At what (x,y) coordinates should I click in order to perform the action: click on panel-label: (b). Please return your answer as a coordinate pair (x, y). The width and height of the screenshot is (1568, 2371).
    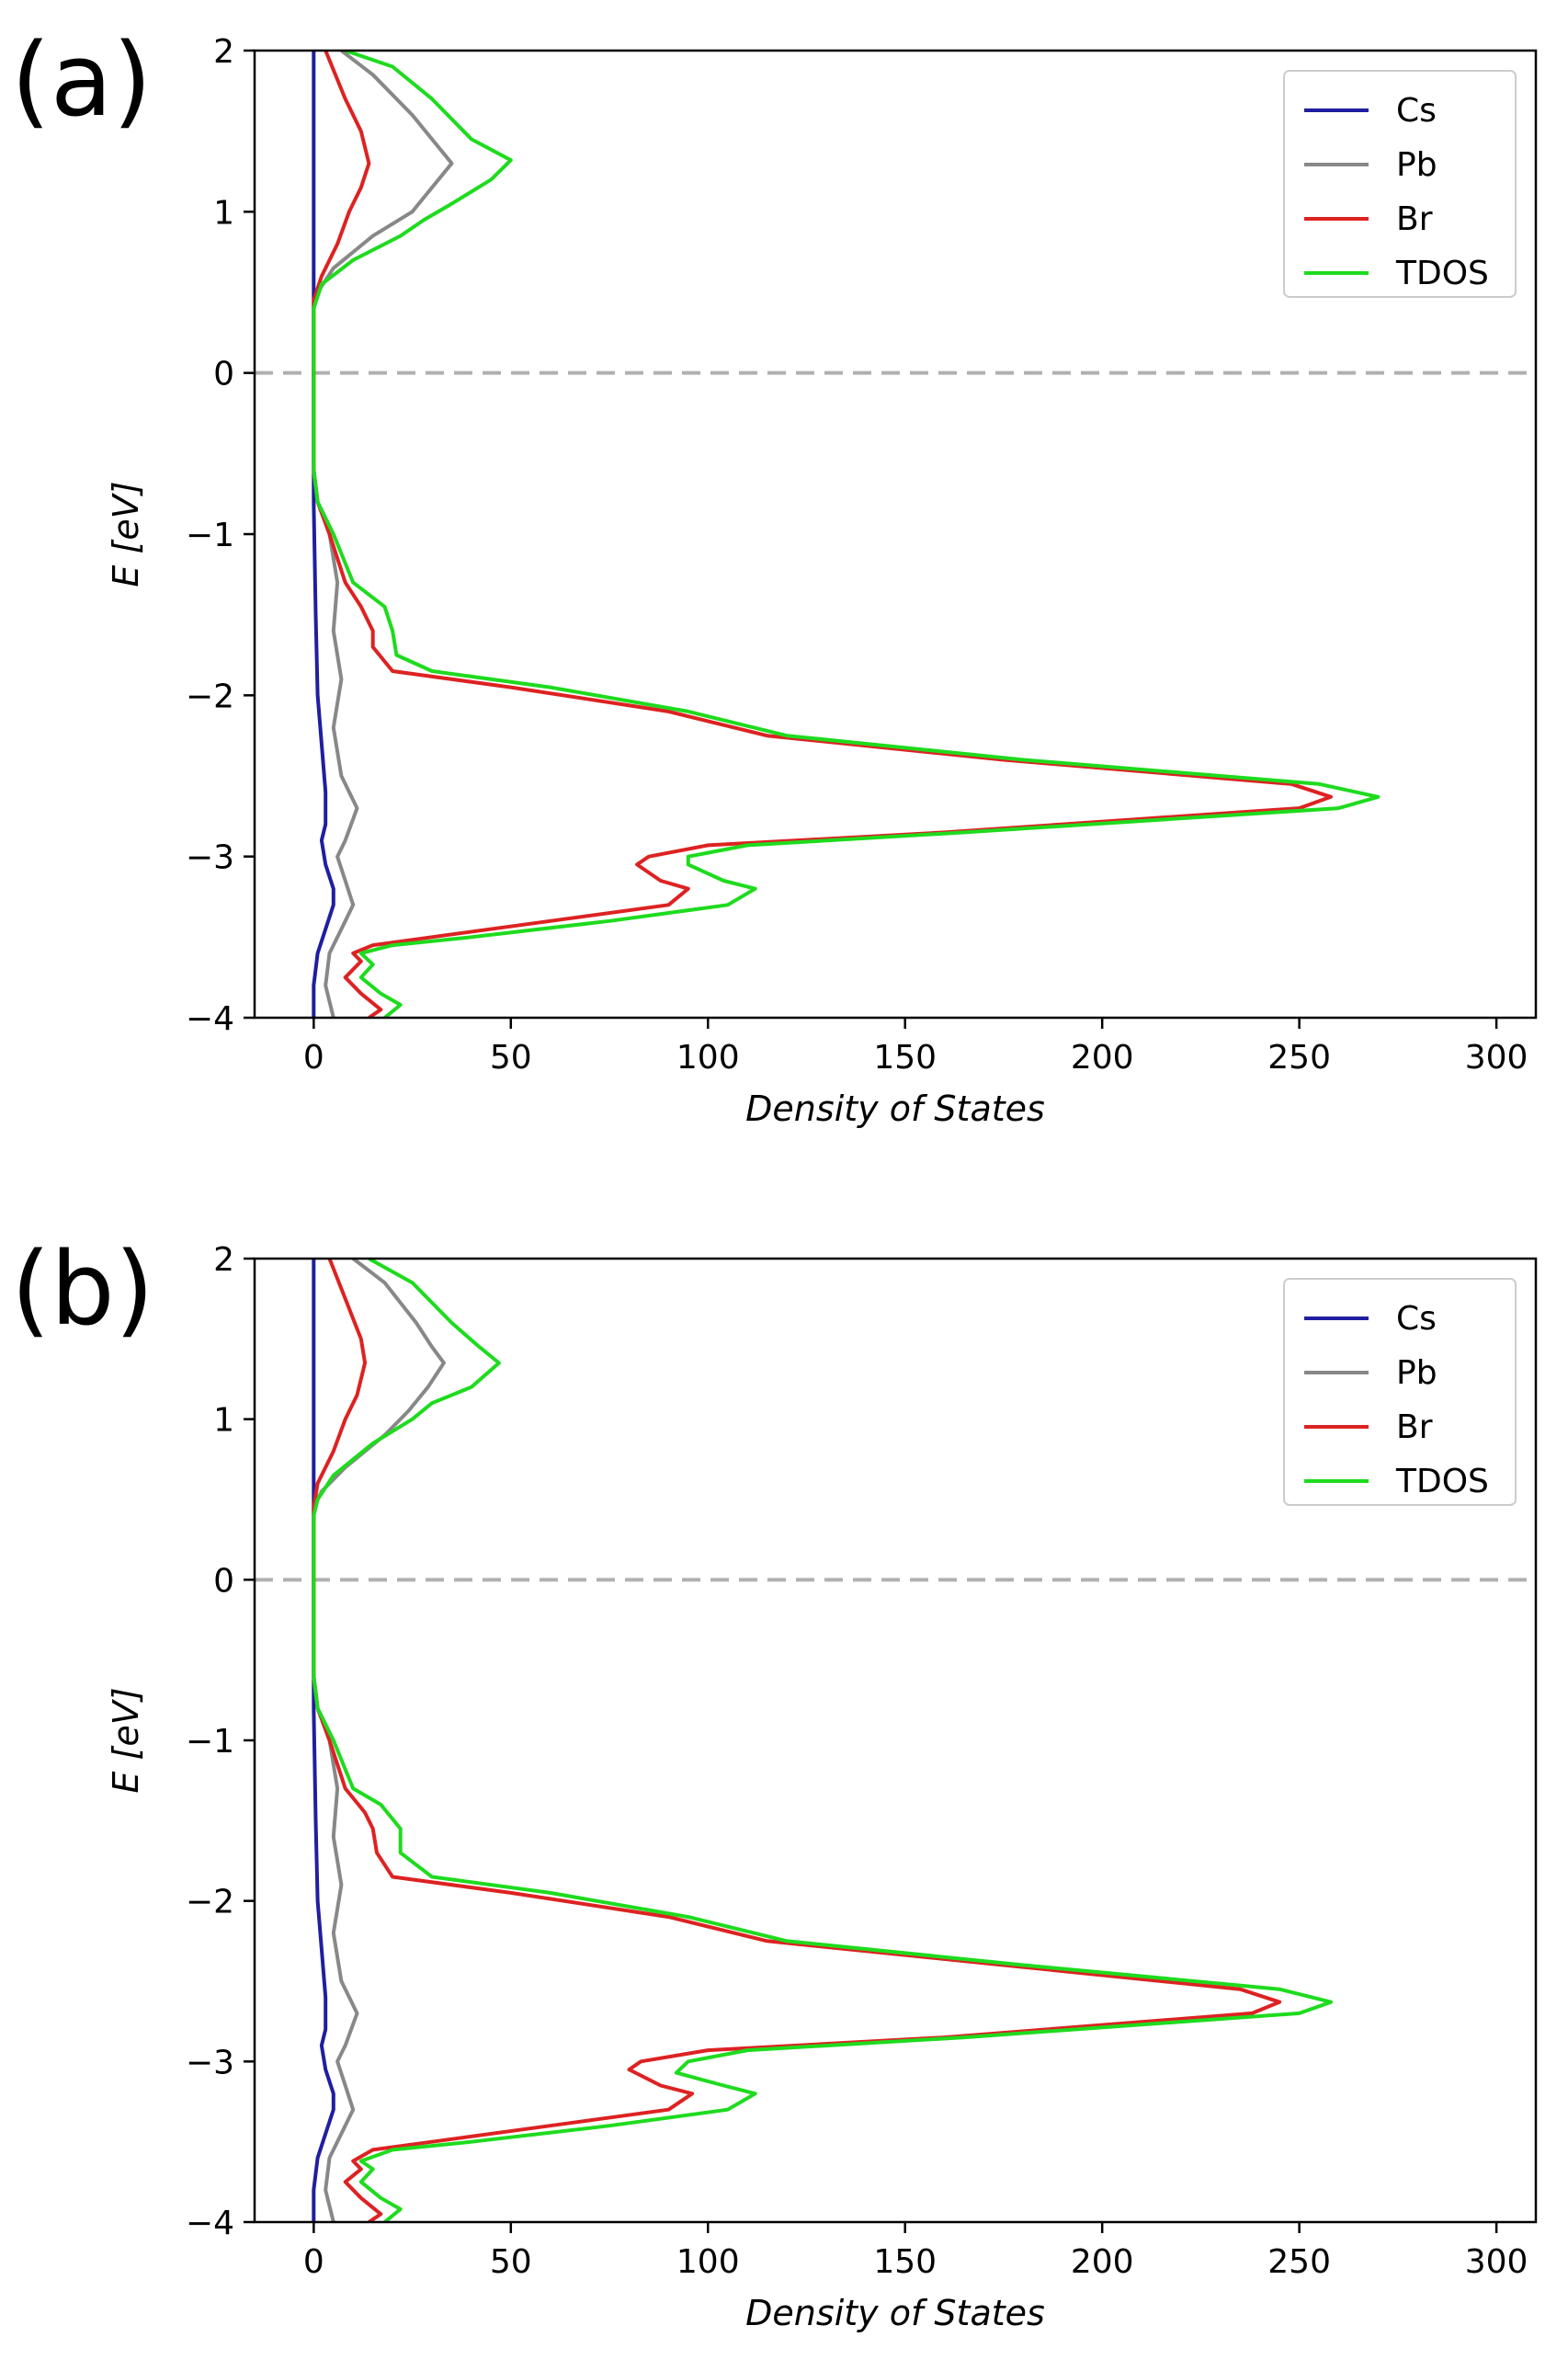
    Looking at the image, I should click on (82, 1289).